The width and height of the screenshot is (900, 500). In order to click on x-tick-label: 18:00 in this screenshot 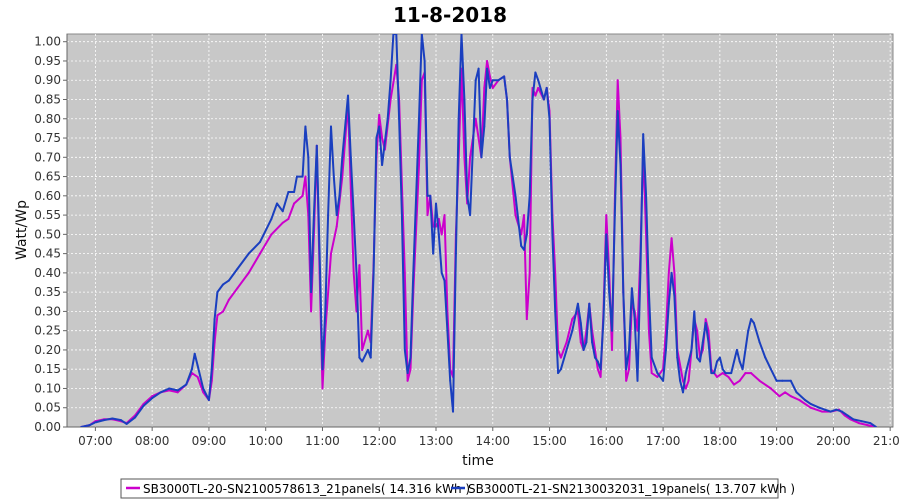, I will do `click(720, 441)`.